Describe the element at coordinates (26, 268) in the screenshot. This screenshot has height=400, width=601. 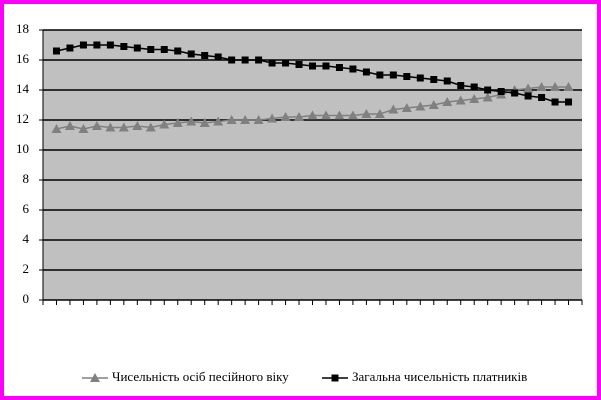
I see `y-tick-label: 2` at that location.